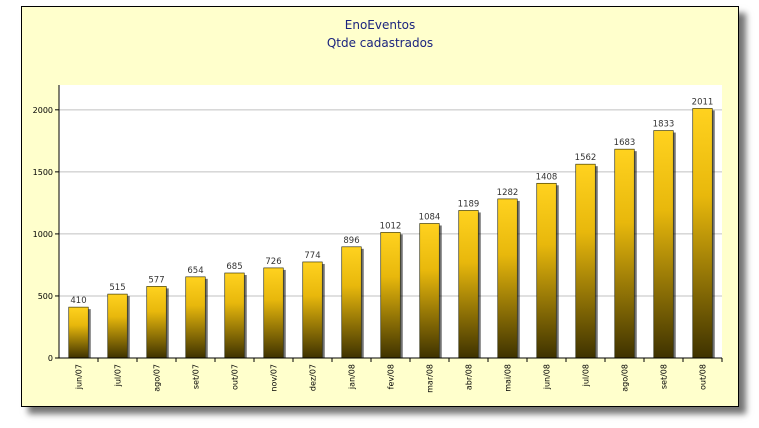 This screenshot has width=759, height=428. Describe the element at coordinates (664, 125) in the screenshot. I see `data-label-15: 1833` at that location.